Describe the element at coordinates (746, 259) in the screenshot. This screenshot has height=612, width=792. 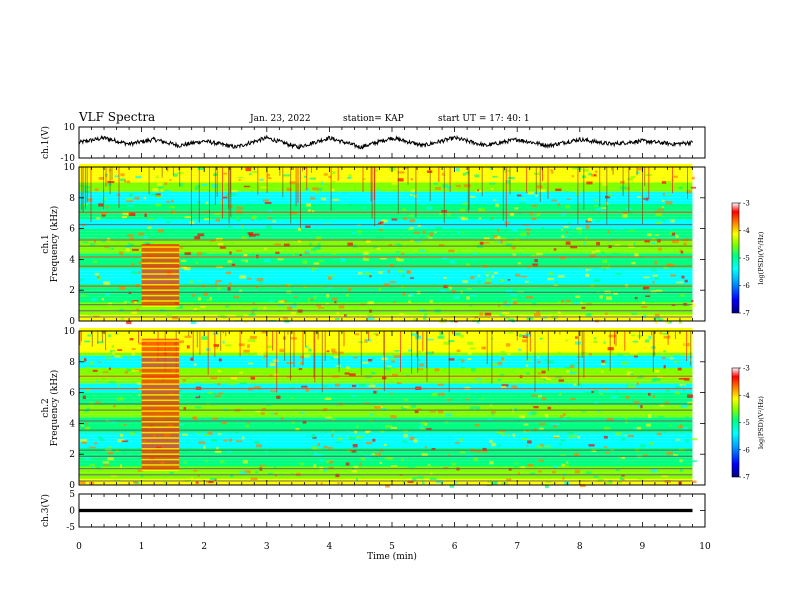
I see `colorbar-tick-label: -5` at that location.